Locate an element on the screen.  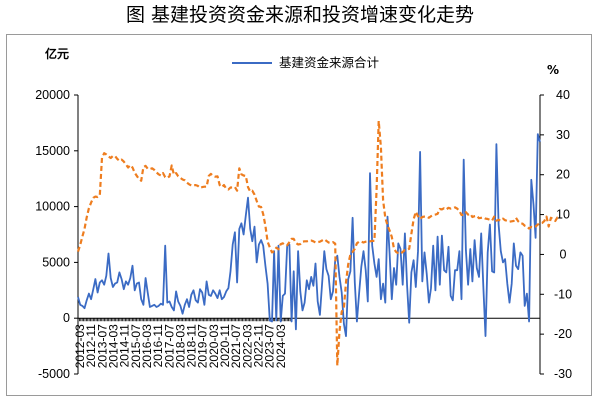
left-tick-label: 0 is located at coordinates (66, 318).